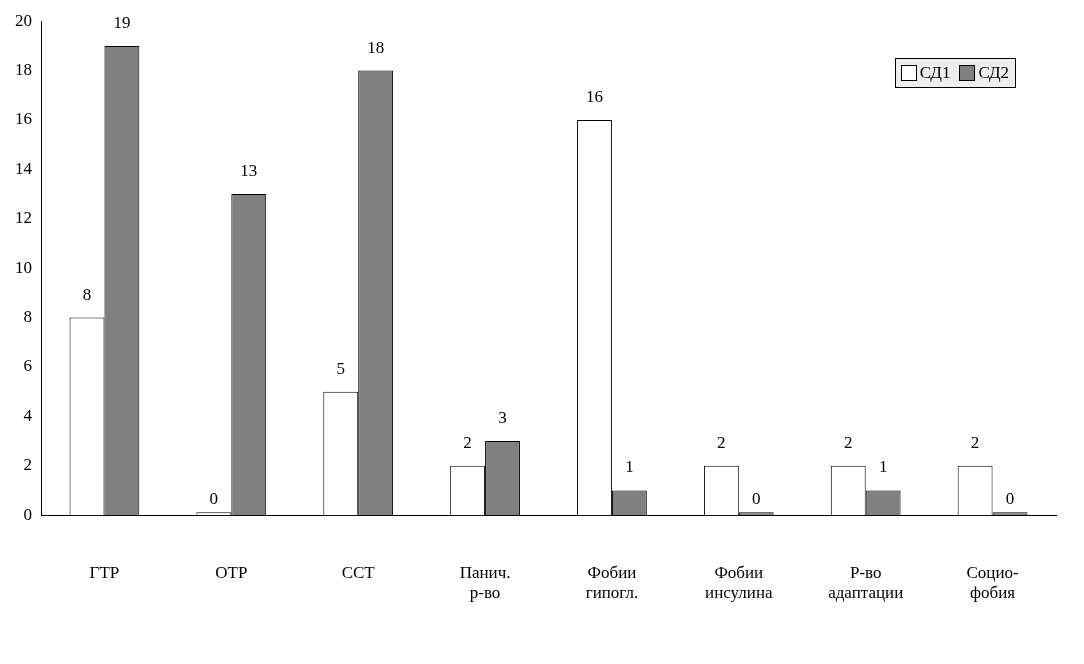 This screenshot has width=1084, height=664. What do you see at coordinates (28, 415) in the screenshot?
I see `y-tick-label: 4` at bounding box center [28, 415].